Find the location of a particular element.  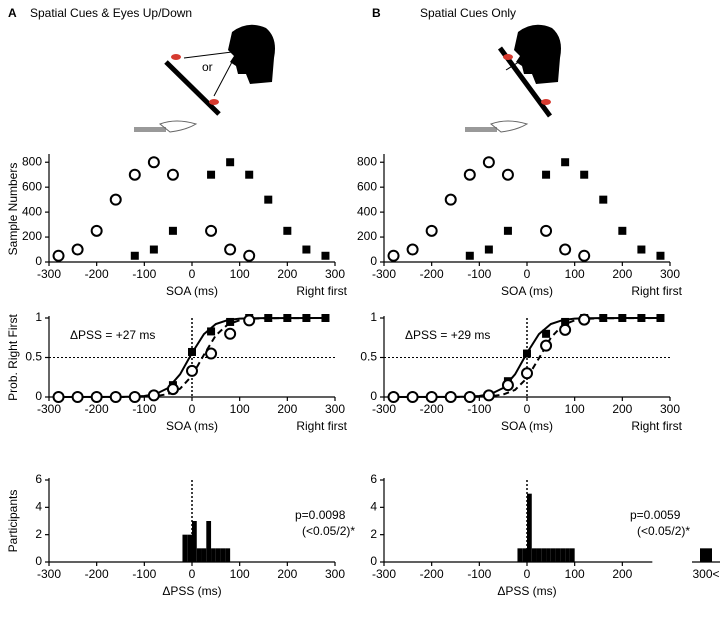

panel-letter: A is located at coordinates (12, 13).